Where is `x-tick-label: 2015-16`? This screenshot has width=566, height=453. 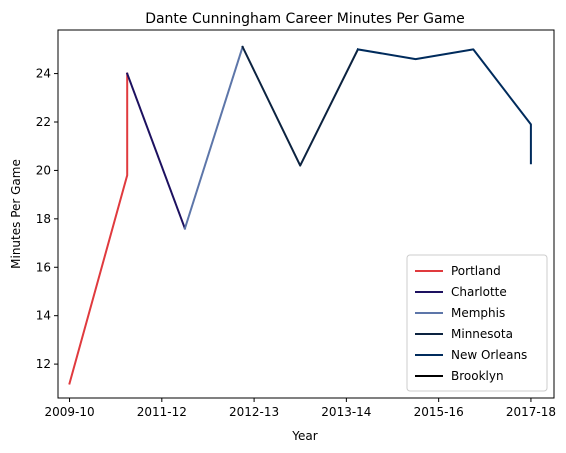 x-tick-label: 2015-16 is located at coordinates (439, 412).